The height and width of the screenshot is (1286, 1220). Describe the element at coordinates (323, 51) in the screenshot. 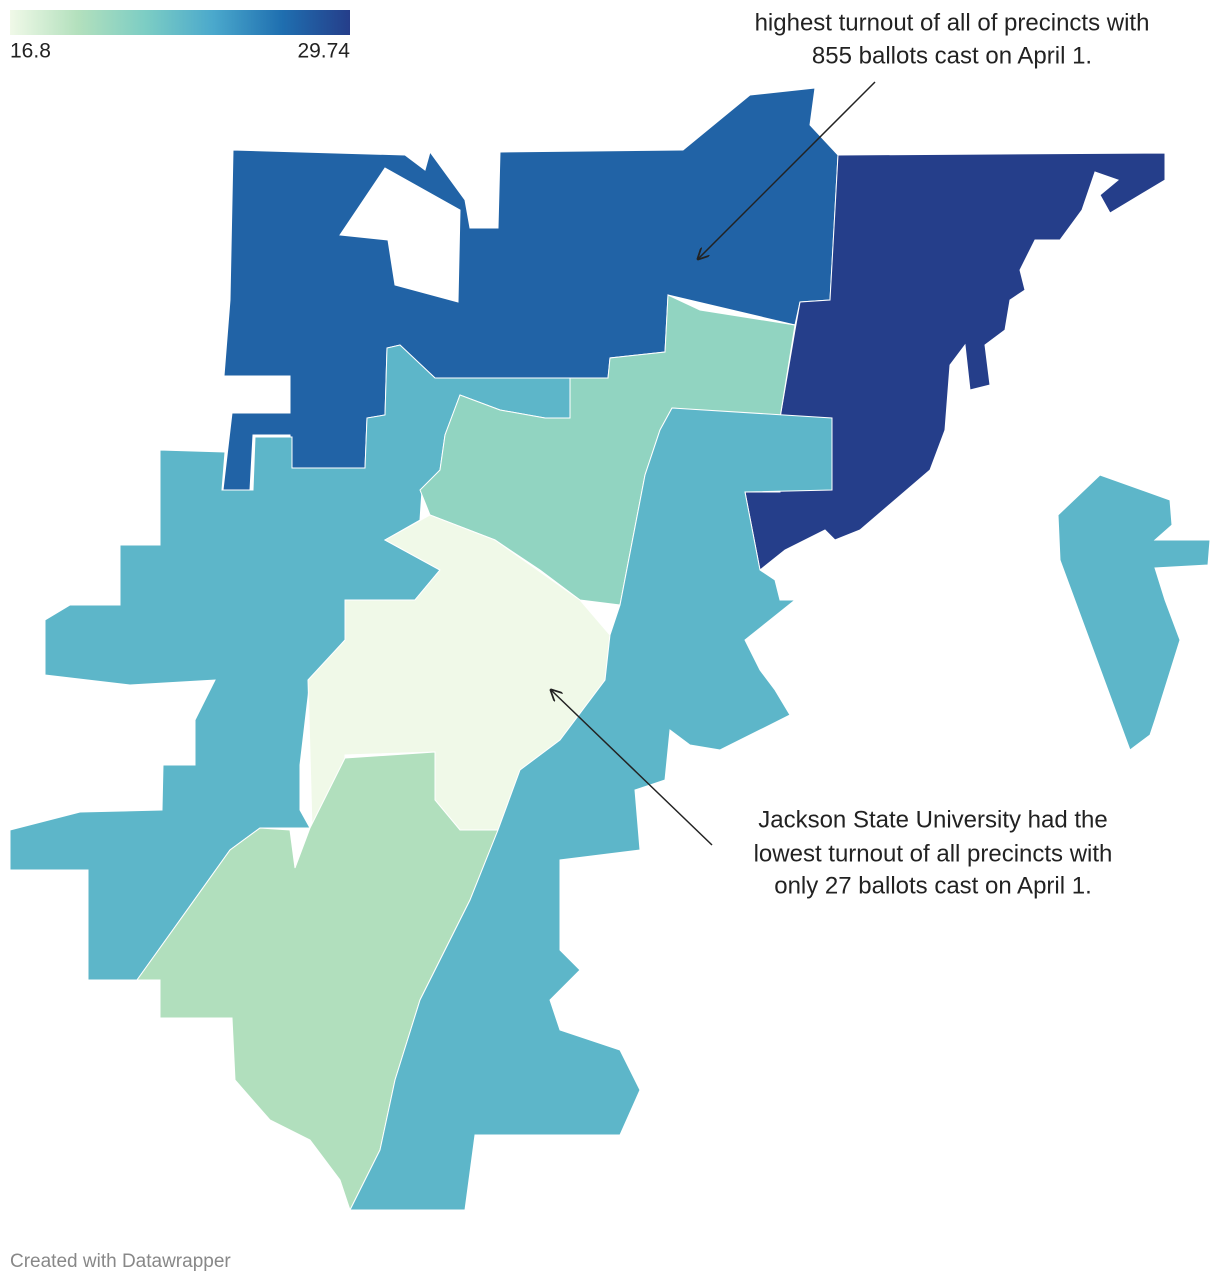

I see `legend-max: 29.74` at that location.